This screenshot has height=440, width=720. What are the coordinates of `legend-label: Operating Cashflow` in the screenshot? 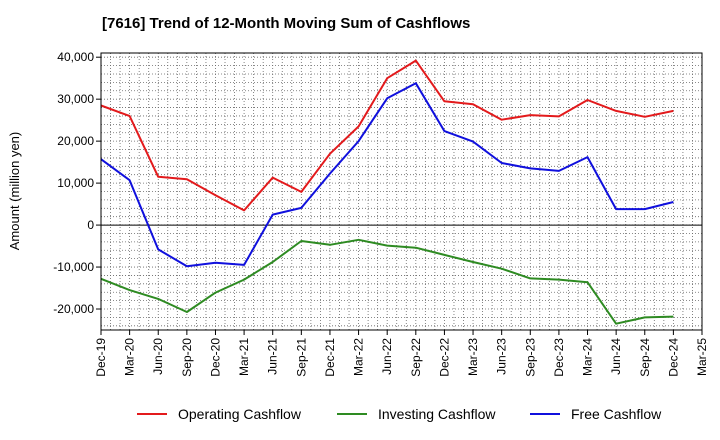 It's located at (240, 414).